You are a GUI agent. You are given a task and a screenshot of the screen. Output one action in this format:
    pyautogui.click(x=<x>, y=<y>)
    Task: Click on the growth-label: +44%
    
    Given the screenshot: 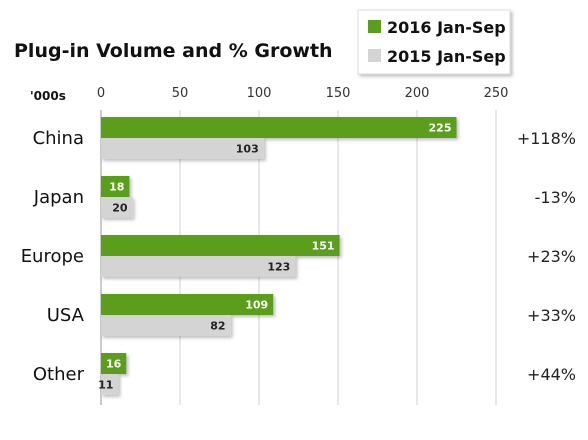 What is the action you would take?
    pyautogui.click(x=551, y=374)
    